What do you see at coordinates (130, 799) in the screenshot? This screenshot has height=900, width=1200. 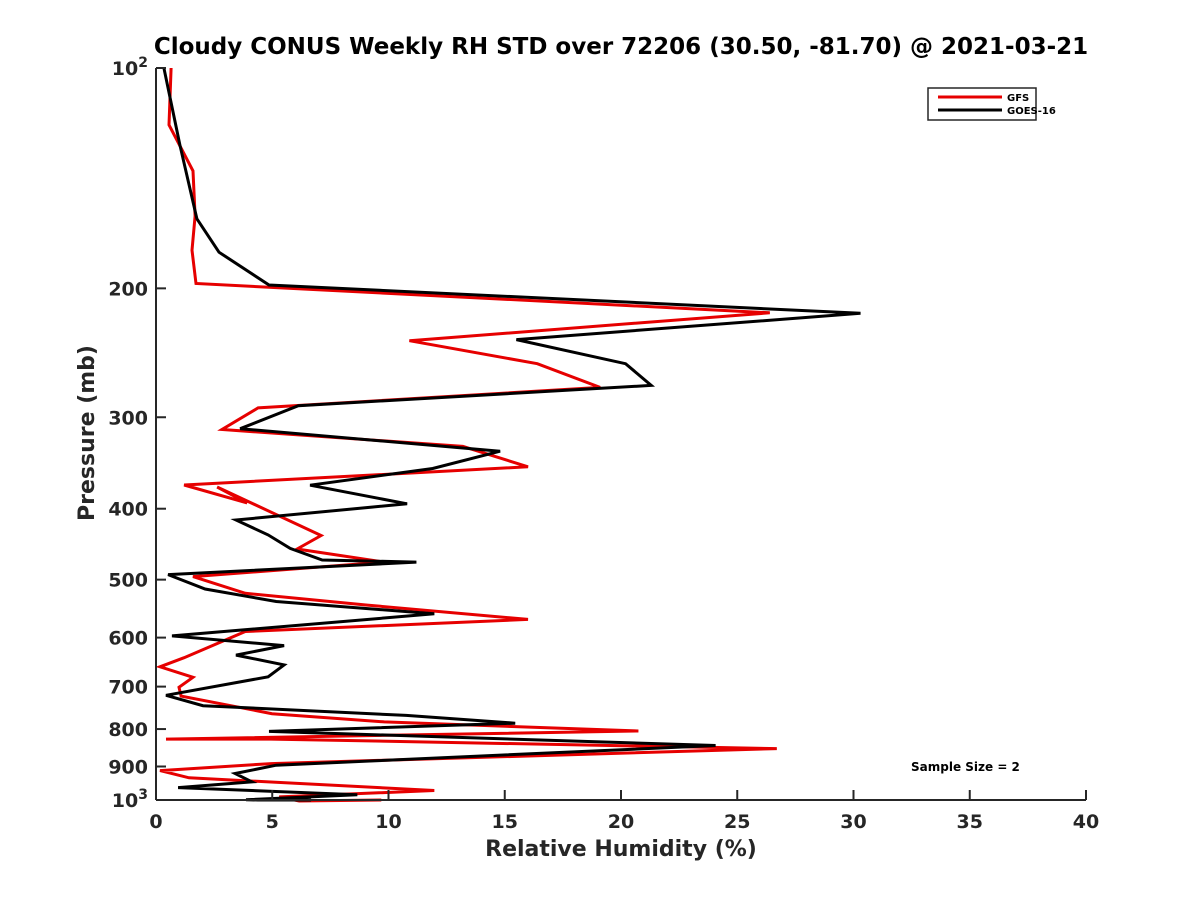 I see `y-tick-label: 10³` at bounding box center [130, 799].